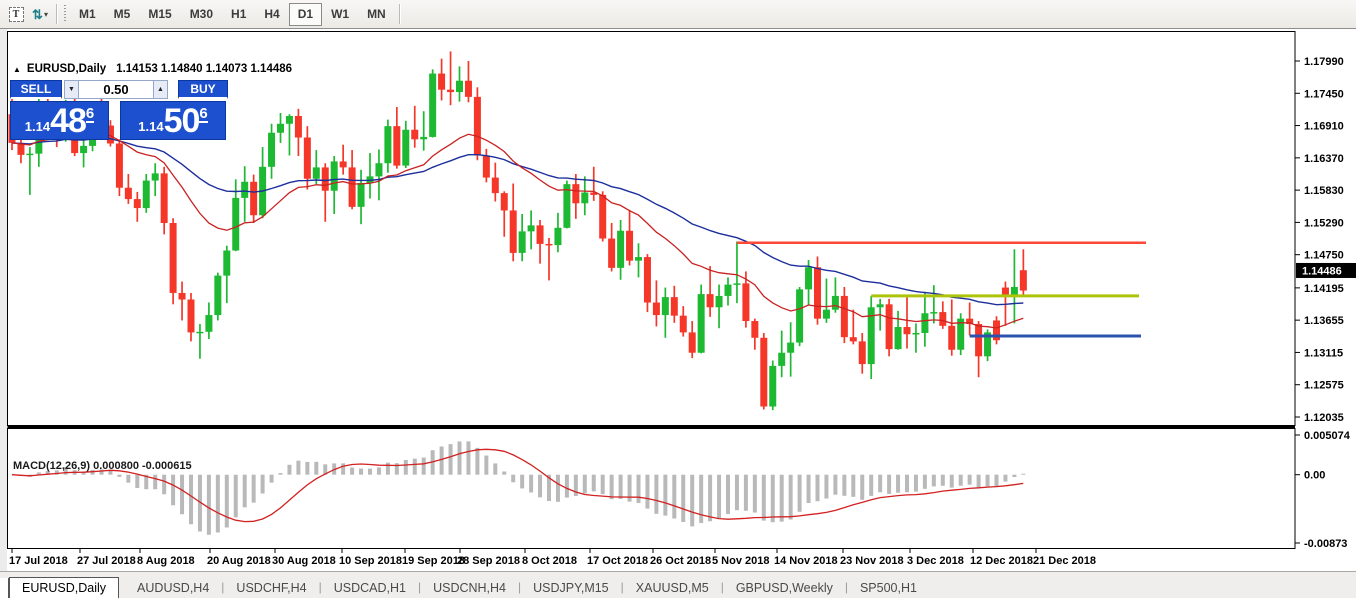  What do you see at coordinates (203, 89) in the screenshot?
I see `buy-button: BUY` at bounding box center [203, 89].